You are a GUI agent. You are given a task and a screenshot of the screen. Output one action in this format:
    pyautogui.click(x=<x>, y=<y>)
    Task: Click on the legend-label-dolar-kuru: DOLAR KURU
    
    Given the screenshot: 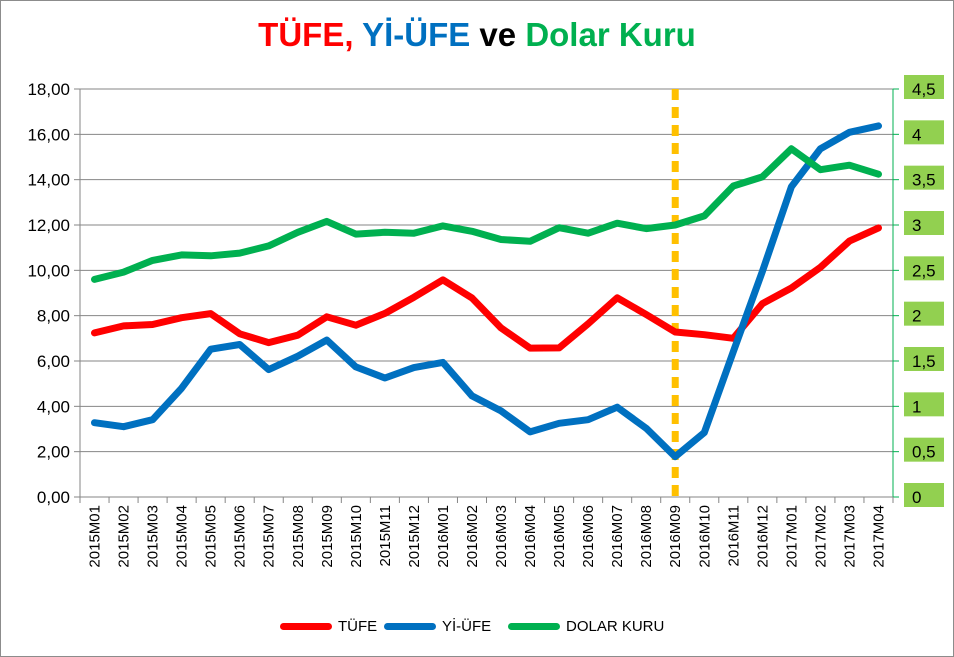 What is the action you would take?
    pyautogui.click(x=615, y=626)
    